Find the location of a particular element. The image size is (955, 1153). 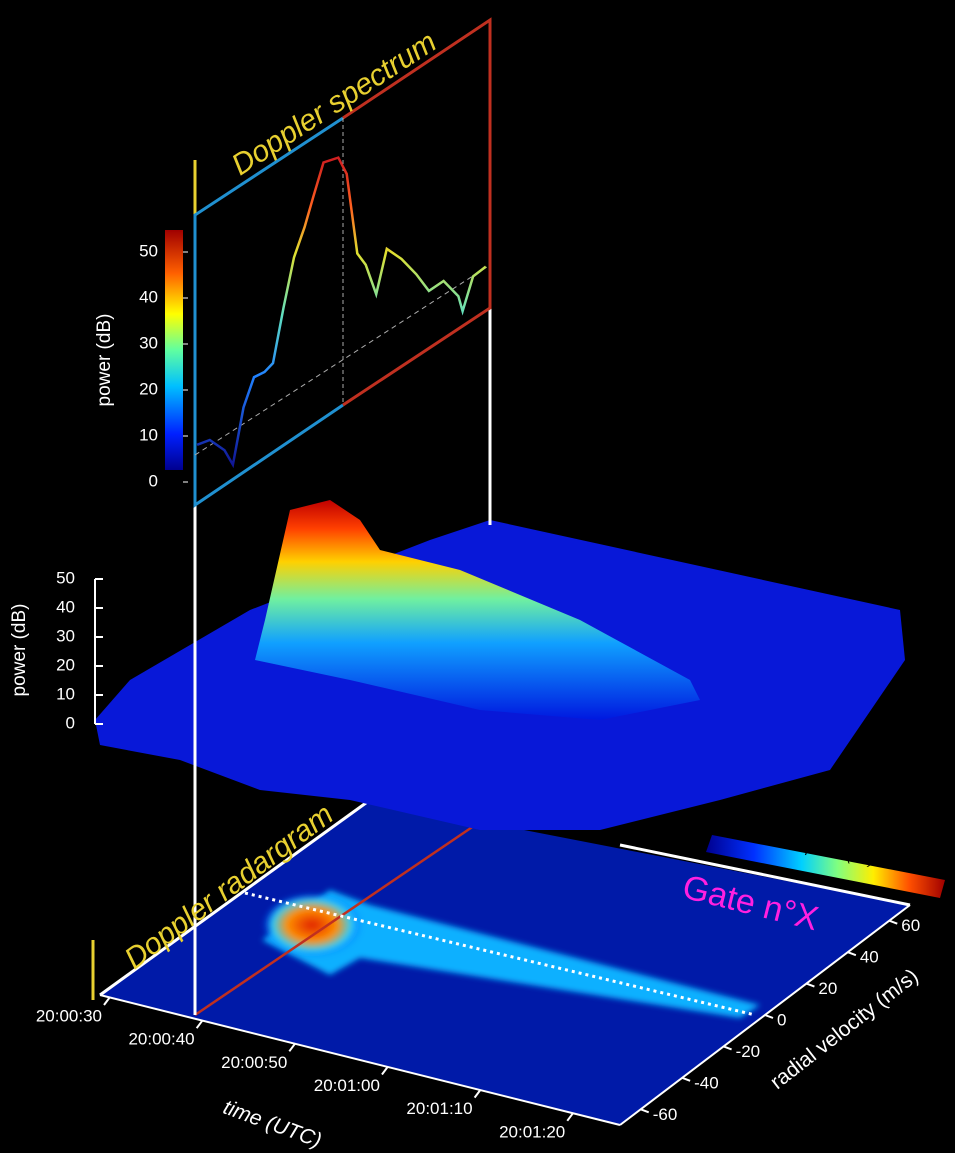

surface-ridge is located at coordinates (477, 610).